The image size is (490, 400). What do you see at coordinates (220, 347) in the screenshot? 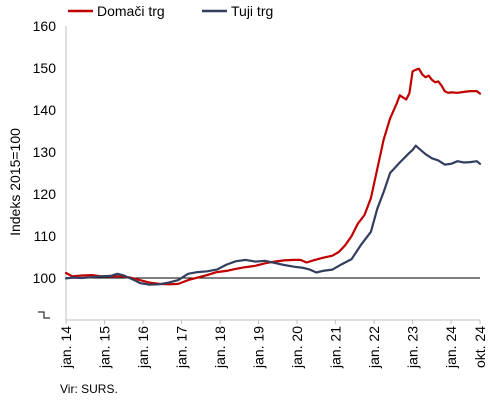
I see `x-tick-label-2018-01: jan. 18` at bounding box center [220, 347].